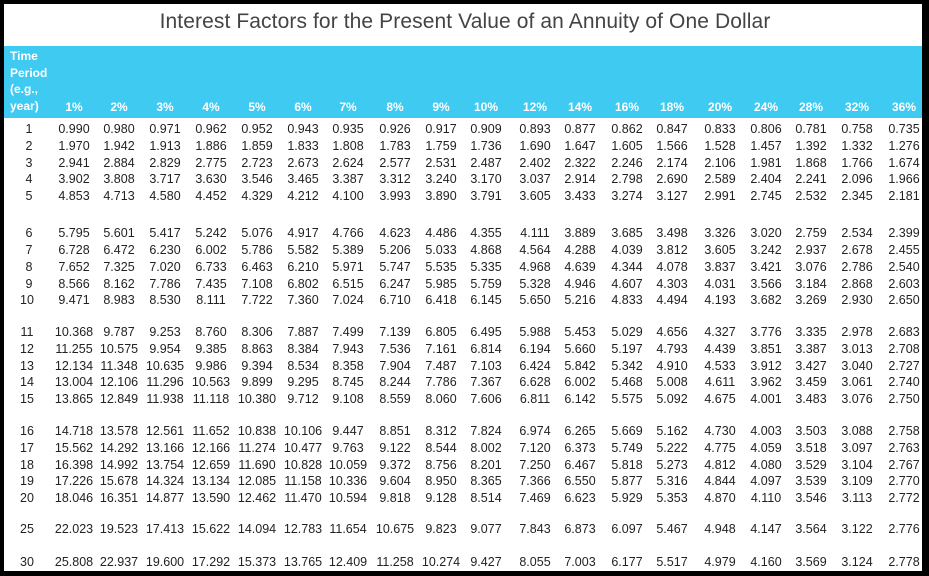 Image resolution: width=929 pixels, height=576 pixels. Describe the element at coordinates (395, 349) in the screenshot. I see `factor-cell: 7.536` at that location.